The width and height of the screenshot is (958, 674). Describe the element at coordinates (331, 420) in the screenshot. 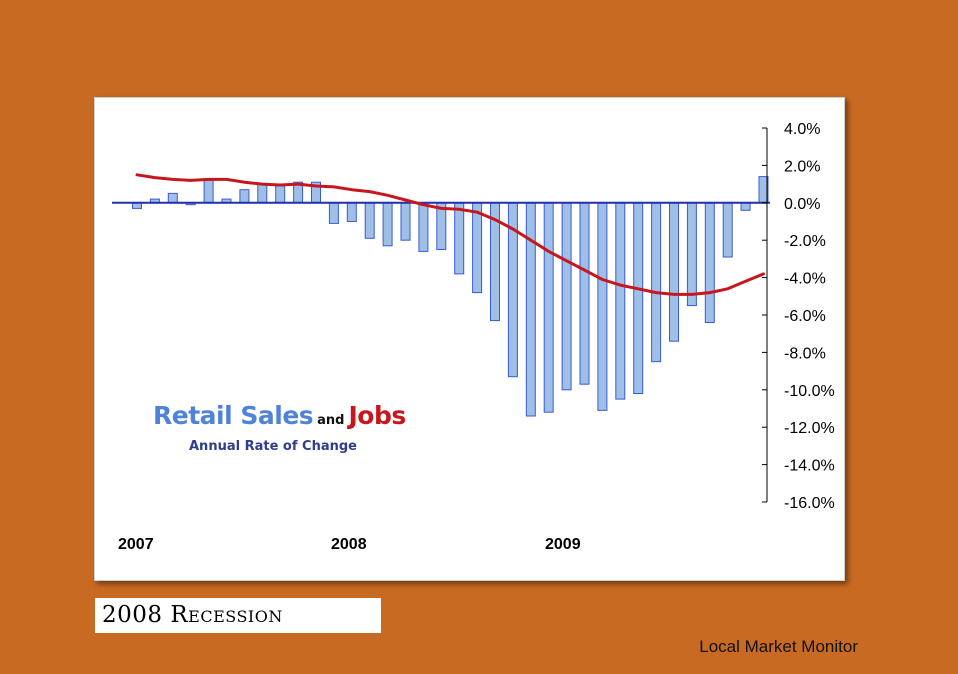

I see `legend-and: and` at that location.